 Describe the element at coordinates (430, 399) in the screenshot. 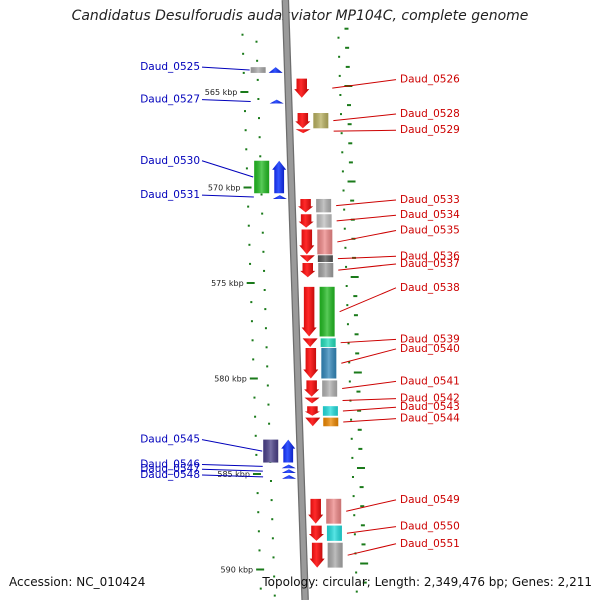

I see `reverse-gene-label: Daud_0542` at that location.